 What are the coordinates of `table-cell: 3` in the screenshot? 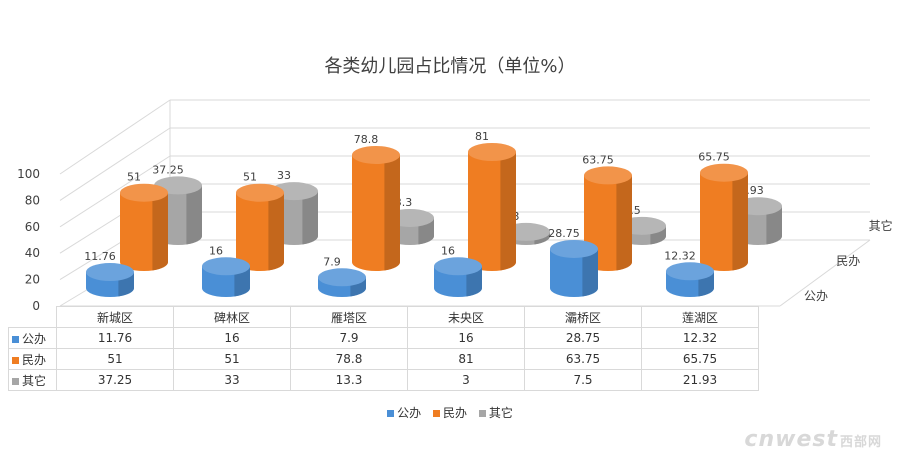 It's located at (466, 380).